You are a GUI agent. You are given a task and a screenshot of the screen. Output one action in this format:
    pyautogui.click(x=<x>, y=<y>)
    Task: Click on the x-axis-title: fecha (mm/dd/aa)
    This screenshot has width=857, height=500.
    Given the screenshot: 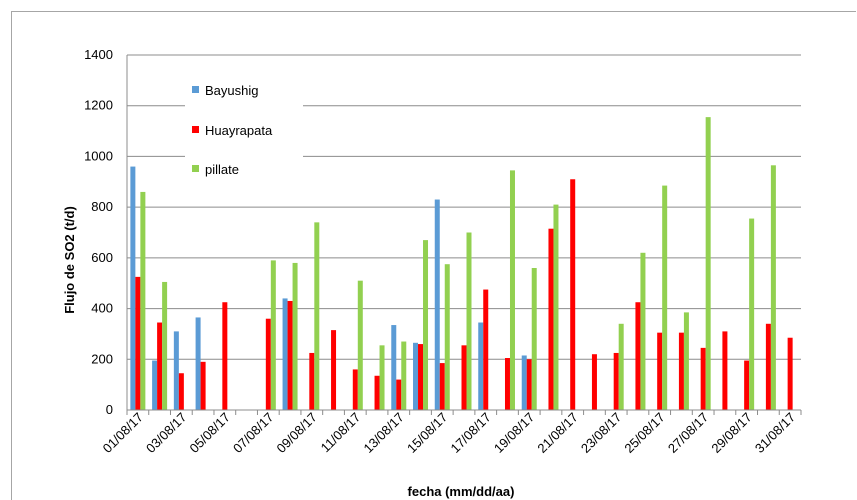 What is the action you would take?
    pyautogui.click(x=461, y=491)
    